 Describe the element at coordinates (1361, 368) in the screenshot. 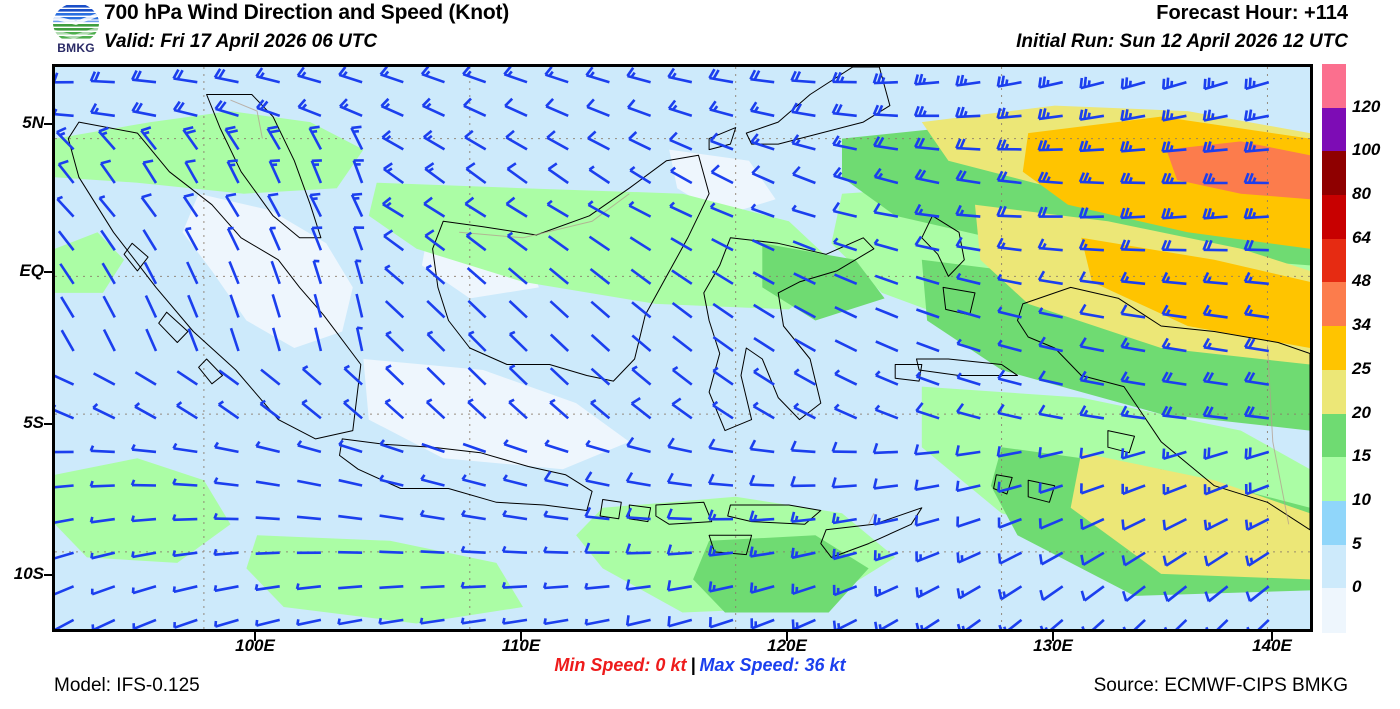

I see `colorbar-tick-25: 25` at that location.